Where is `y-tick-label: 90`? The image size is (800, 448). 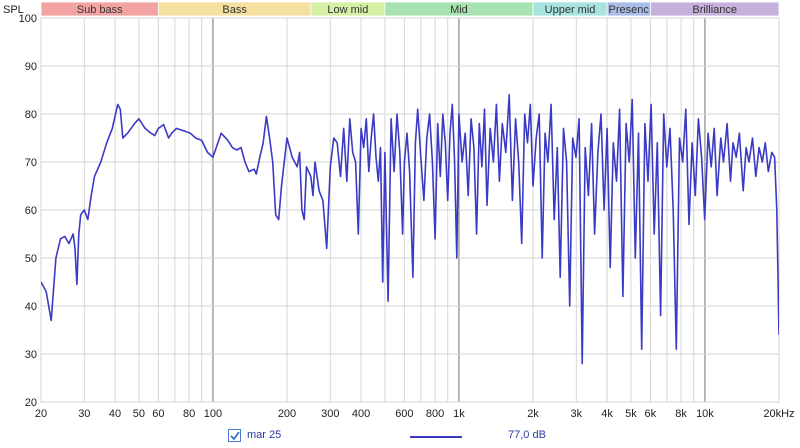 y-tick-label: 90 is located at coordinates (31, 67).